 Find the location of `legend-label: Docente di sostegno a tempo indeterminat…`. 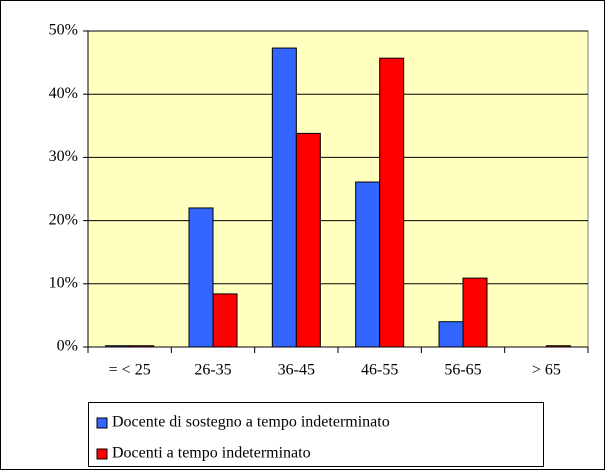

legend-label: Docente di sostegno a tempo indeterminat… is located at coordinates (251, 422).